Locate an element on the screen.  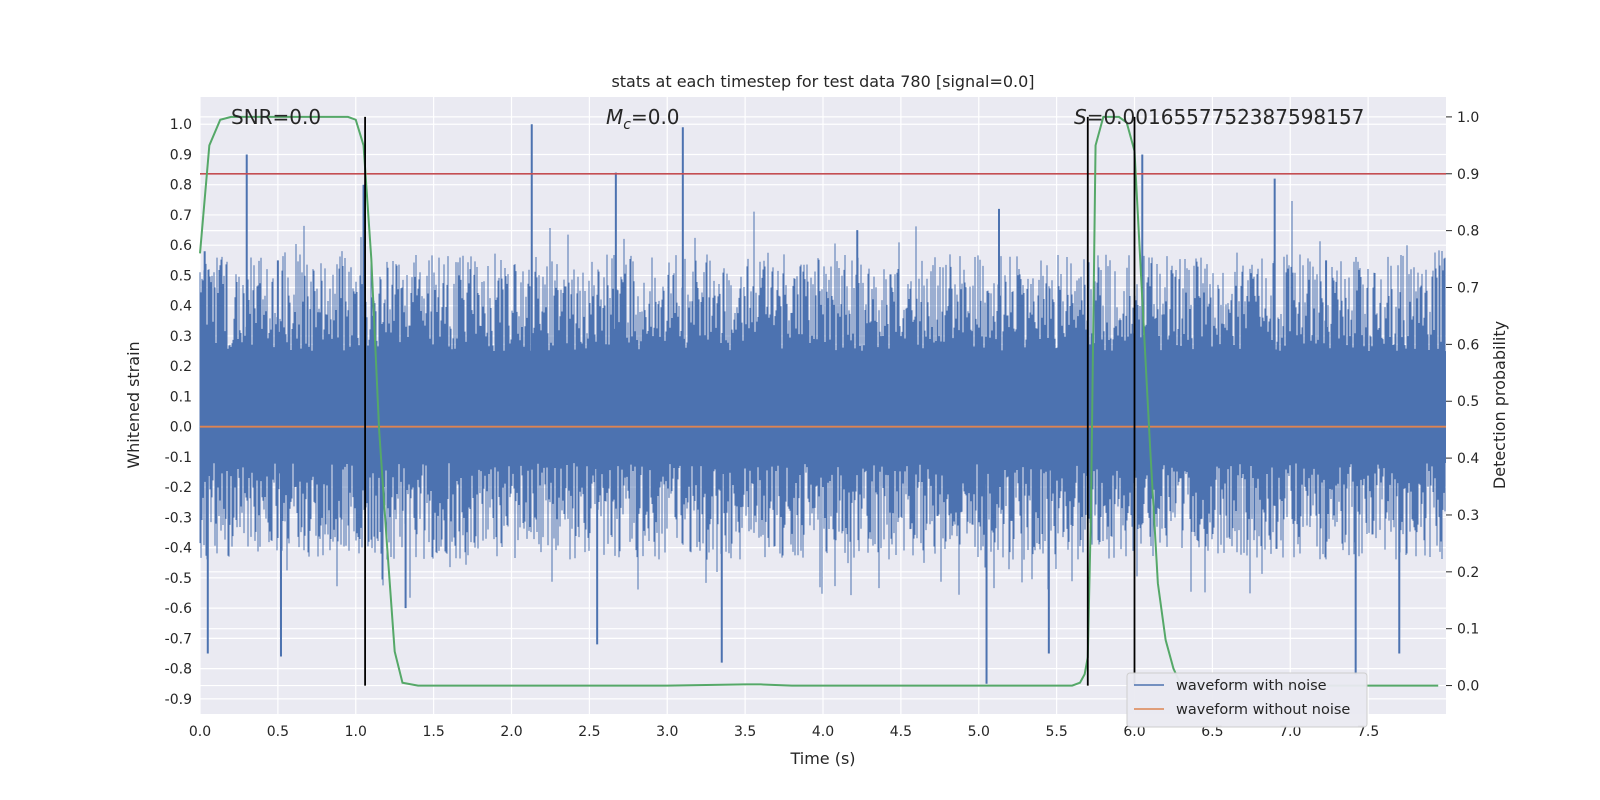
y-tick-label: 0.9 is located at coordinates (181, 155).